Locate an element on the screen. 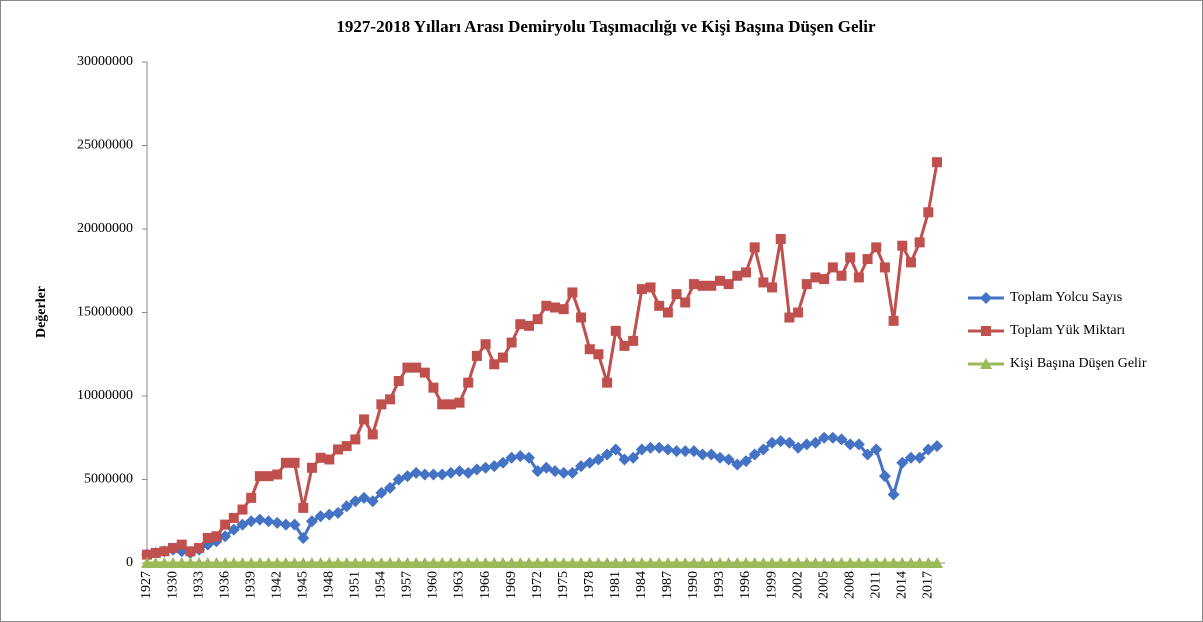 The width and height of the screenshot is (1203, 622). y-tick-label: 20000000 is located at coordinates (105, 228).